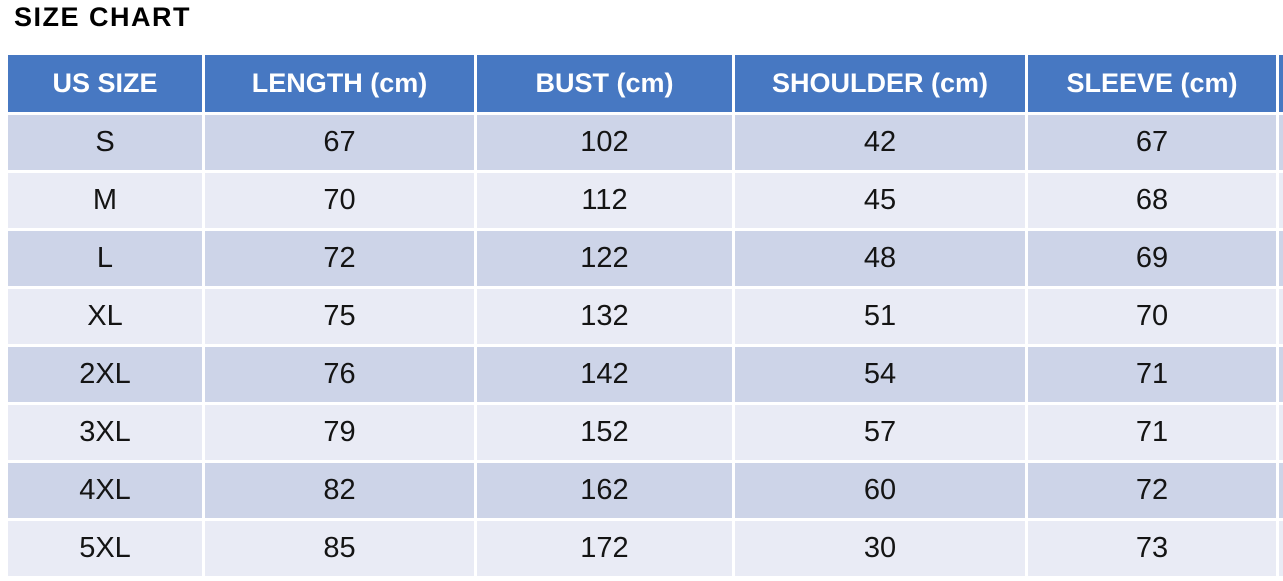 This screenshot has width=1283, height=581. Describe the element at coordinates (1281, 83) in the screenshot. I see `clipped-header-cell` at that location.